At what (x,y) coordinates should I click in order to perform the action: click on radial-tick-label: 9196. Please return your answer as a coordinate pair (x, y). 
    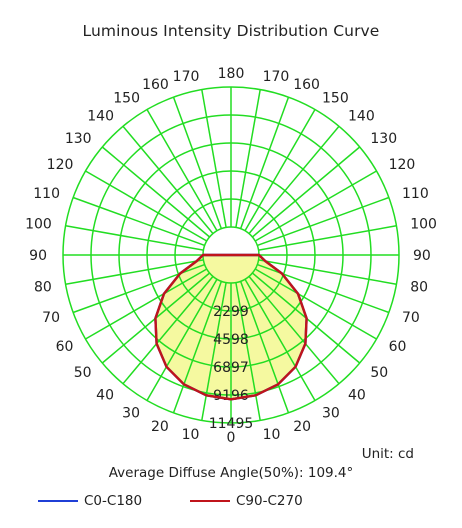
    Looking at the image, I should click on (231, 396).